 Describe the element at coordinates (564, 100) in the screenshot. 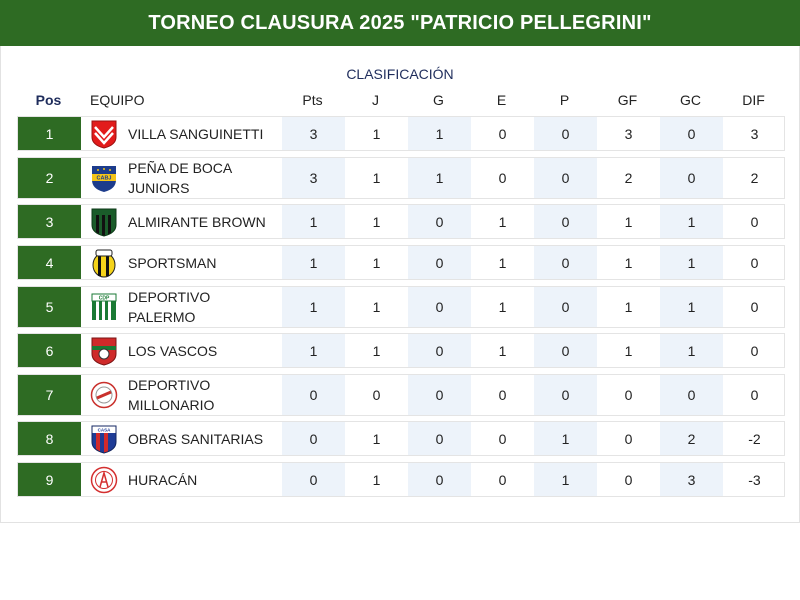

I see `col-header-p: P` at that location.